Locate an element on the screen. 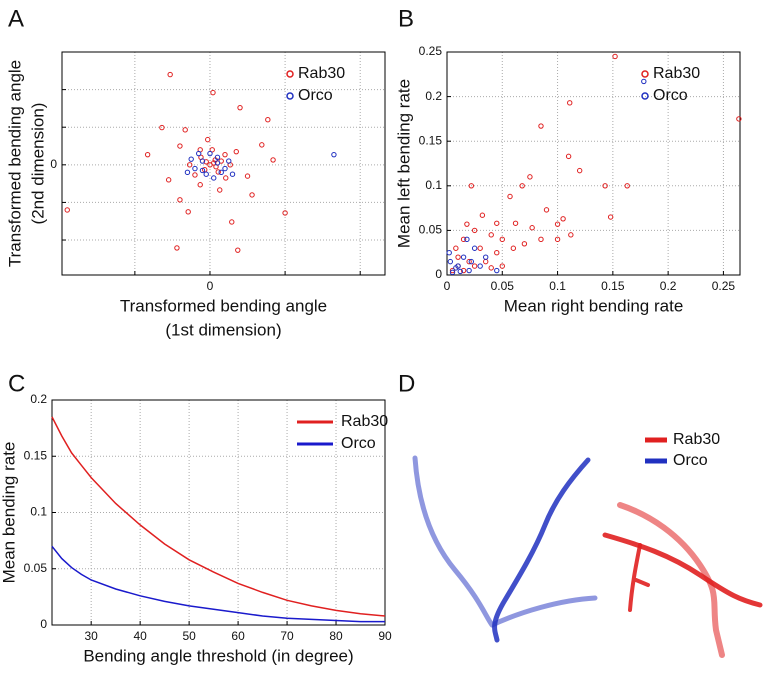 The image size is (765, 678). x-tick-label: 50 is located at coordinates (189, 636).